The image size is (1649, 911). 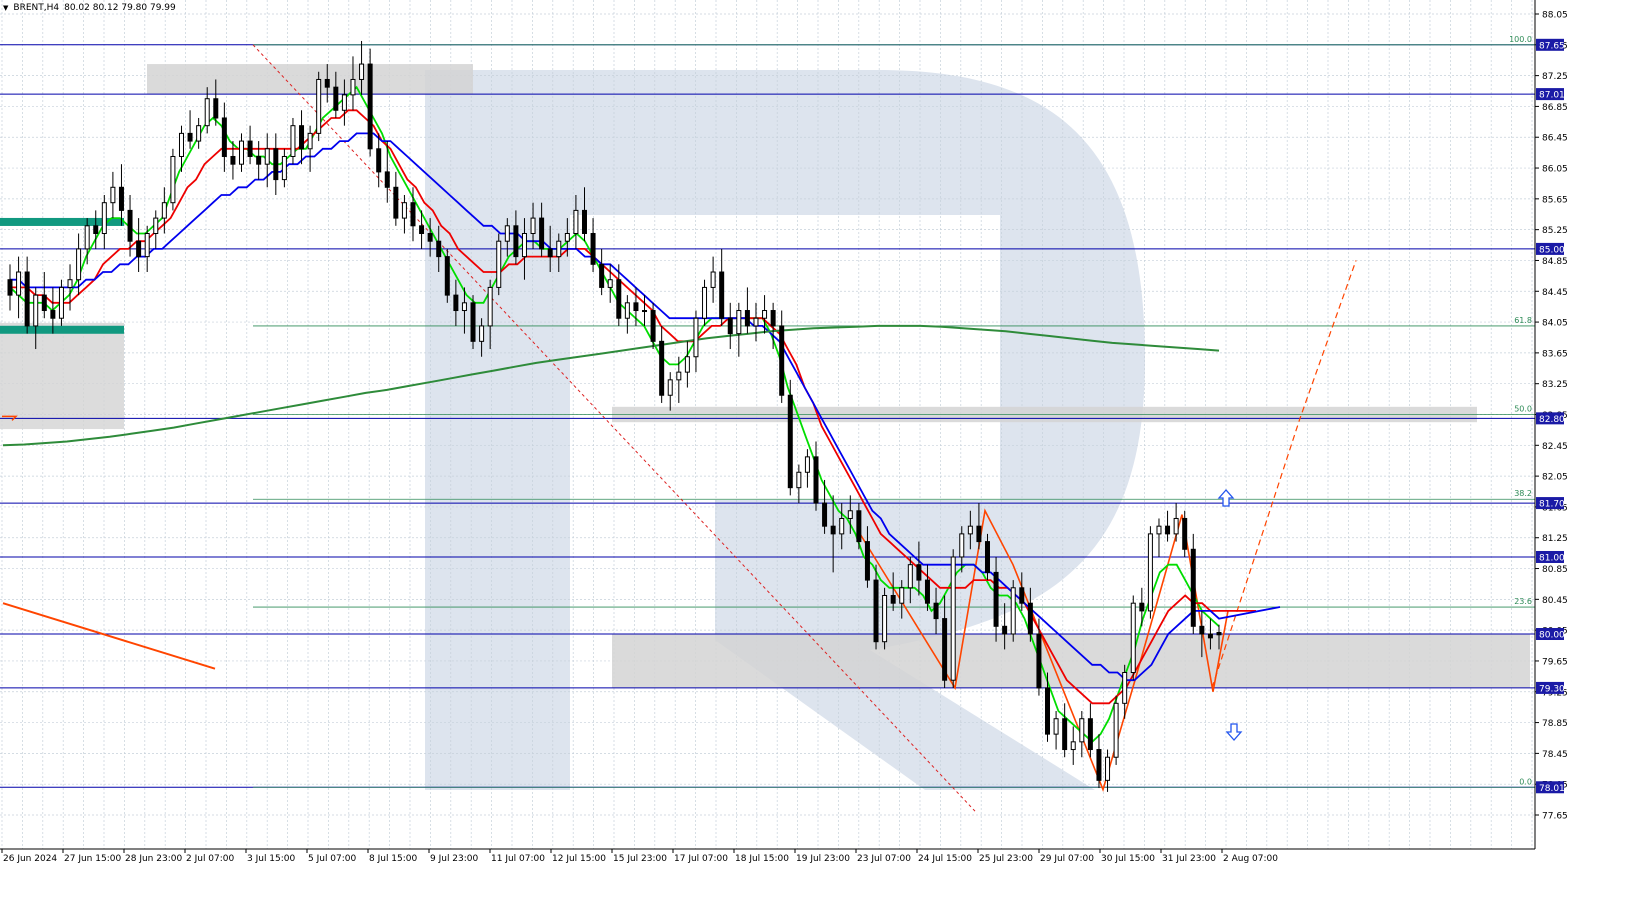 What do you see at coordinates (1071, 661) in the screenshot?
I see `price-zone` at bounding box center [1071, 661].